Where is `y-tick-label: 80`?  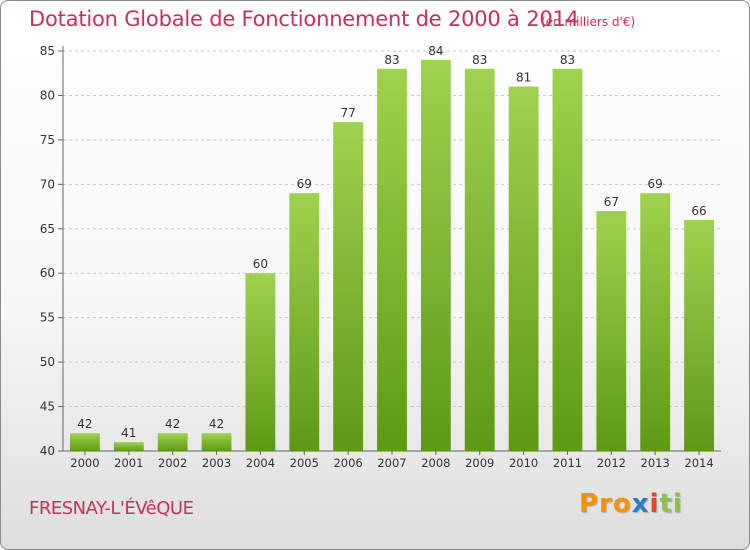 y-tick-label: 80 is located at coordinates (47, 95).